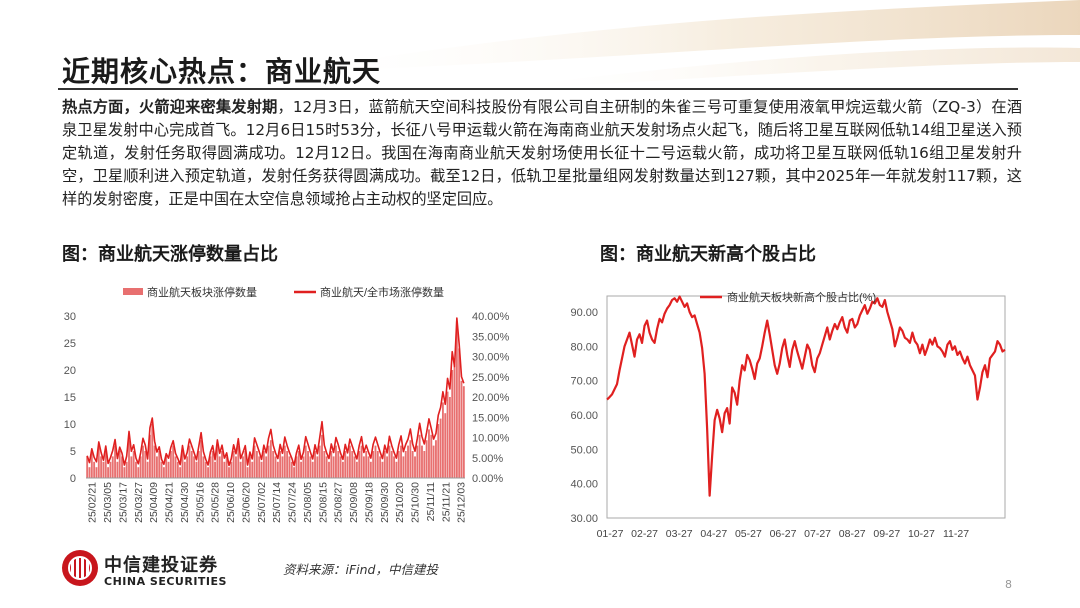 The height and width of the screenshot is (608, 1080). What do you see at coordinates (886, 534) in the screenshot?
I see `x-tick-label: 09-27` at bounding box center [886, 534].